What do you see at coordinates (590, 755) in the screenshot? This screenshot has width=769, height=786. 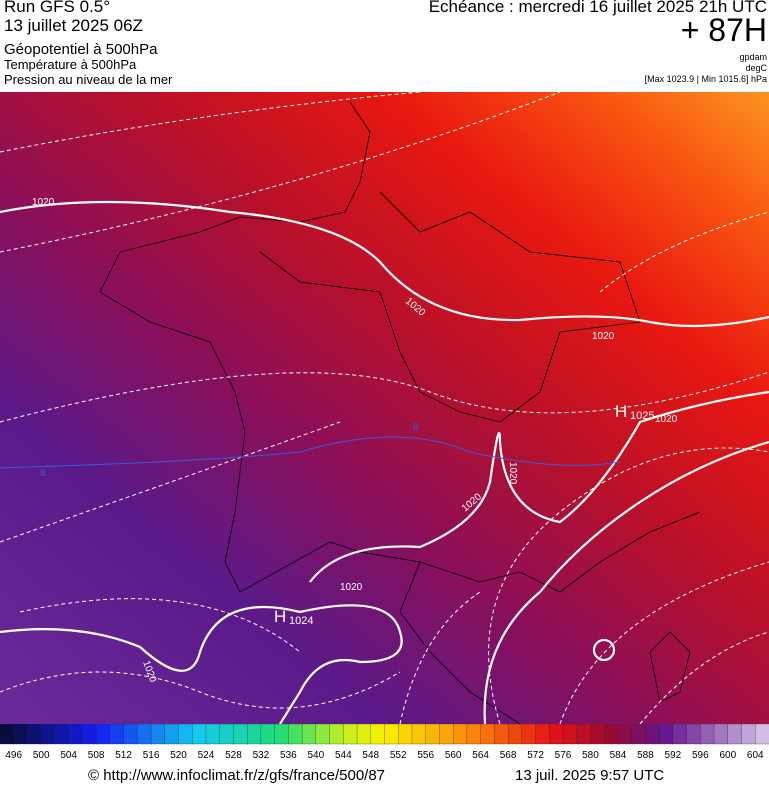 I see `colorbar-label: 580` at bounding box center [590, 755].